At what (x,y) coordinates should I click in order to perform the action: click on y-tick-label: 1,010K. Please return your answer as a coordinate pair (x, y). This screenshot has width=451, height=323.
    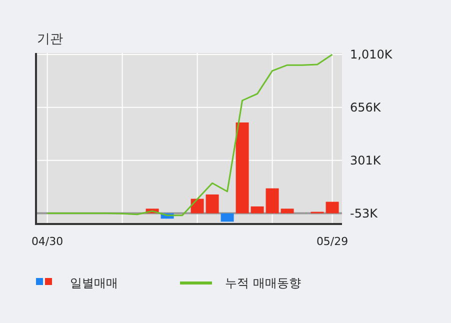
    Looking at the image, I should click on (372, 54).